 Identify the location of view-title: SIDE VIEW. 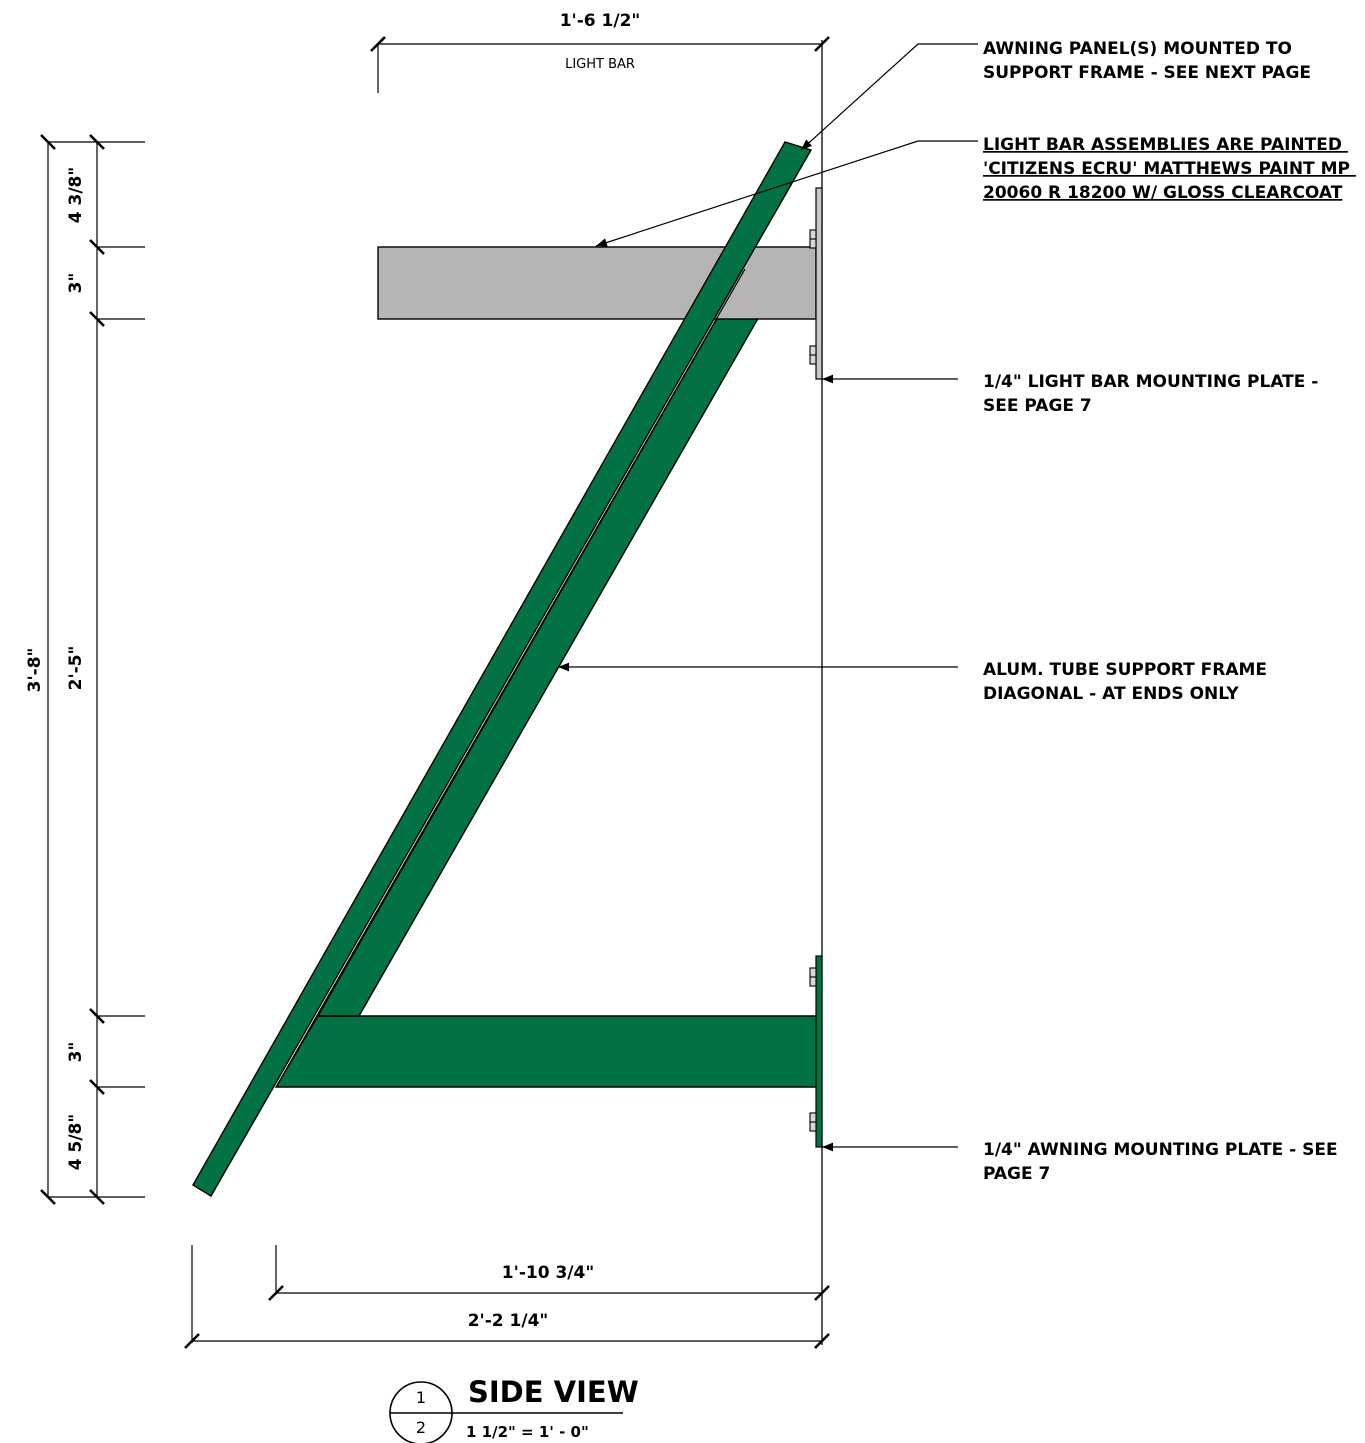
(553, 1392).